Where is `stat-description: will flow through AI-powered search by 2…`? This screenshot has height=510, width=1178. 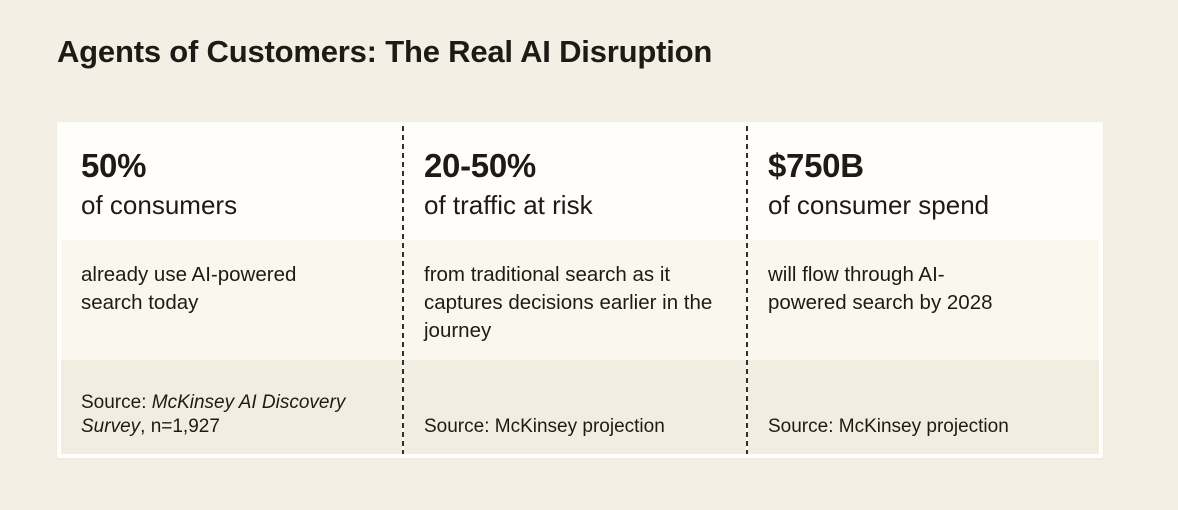 stat-description: will flow through AI-powered search by 2… is located at coordinates (880, 288).